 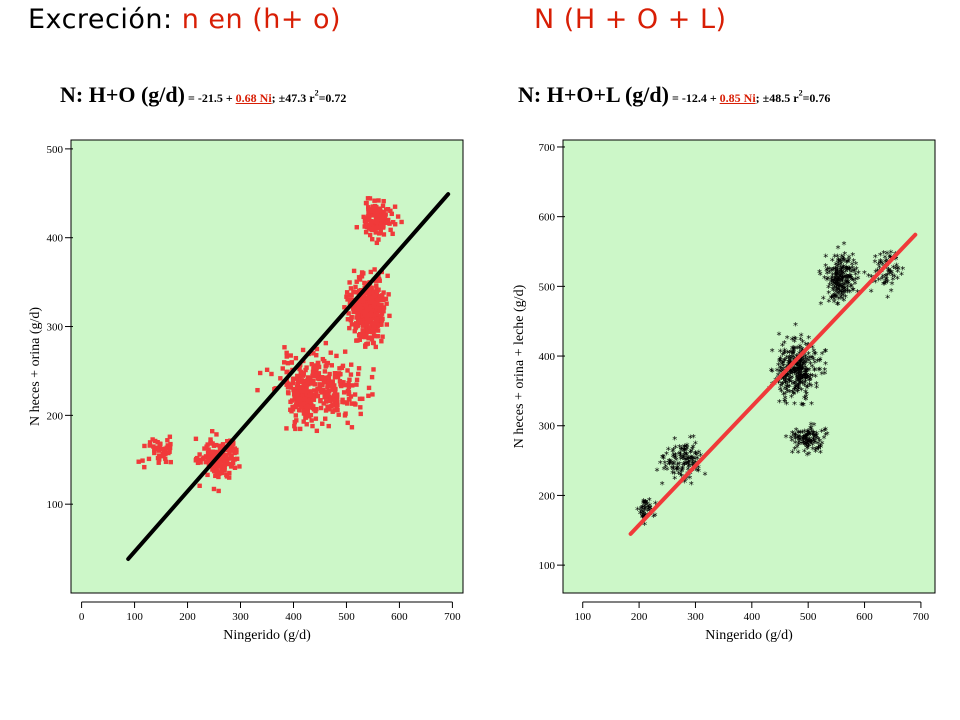 What do you see at coordinates (547, 287) in the screenshot?
I see `right-y-tick-label: 500` at bounding box center [547, 287].